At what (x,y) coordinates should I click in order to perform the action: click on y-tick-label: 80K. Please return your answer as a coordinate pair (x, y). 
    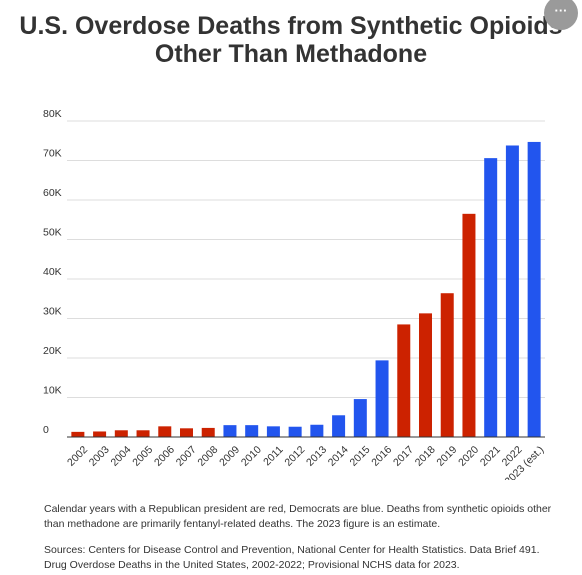
    Looking at the image, I should click on (52, 114).